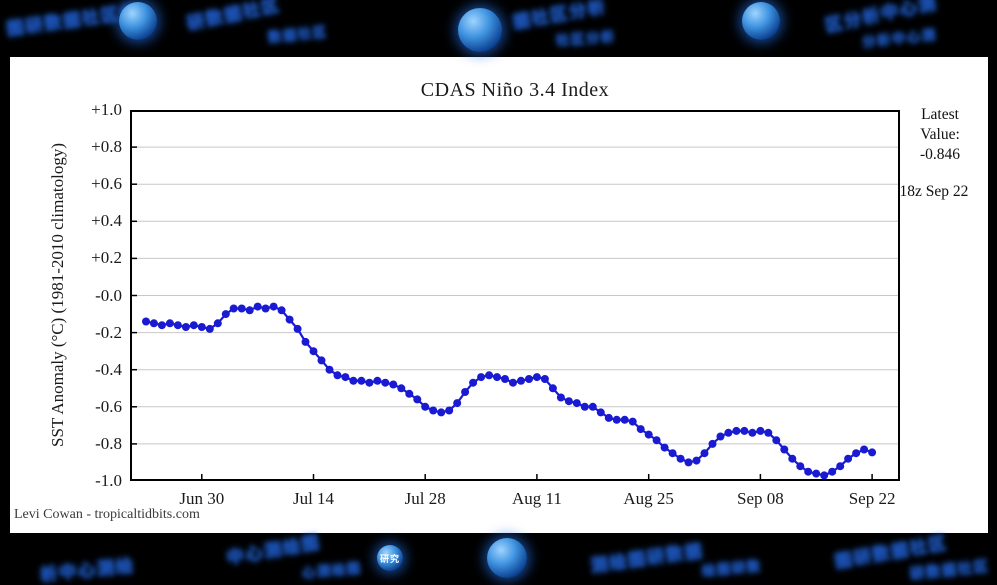 The width and height of the screenshot is (997, 585). I want to click on y-tick-label: -0.6, so click(108, 406).